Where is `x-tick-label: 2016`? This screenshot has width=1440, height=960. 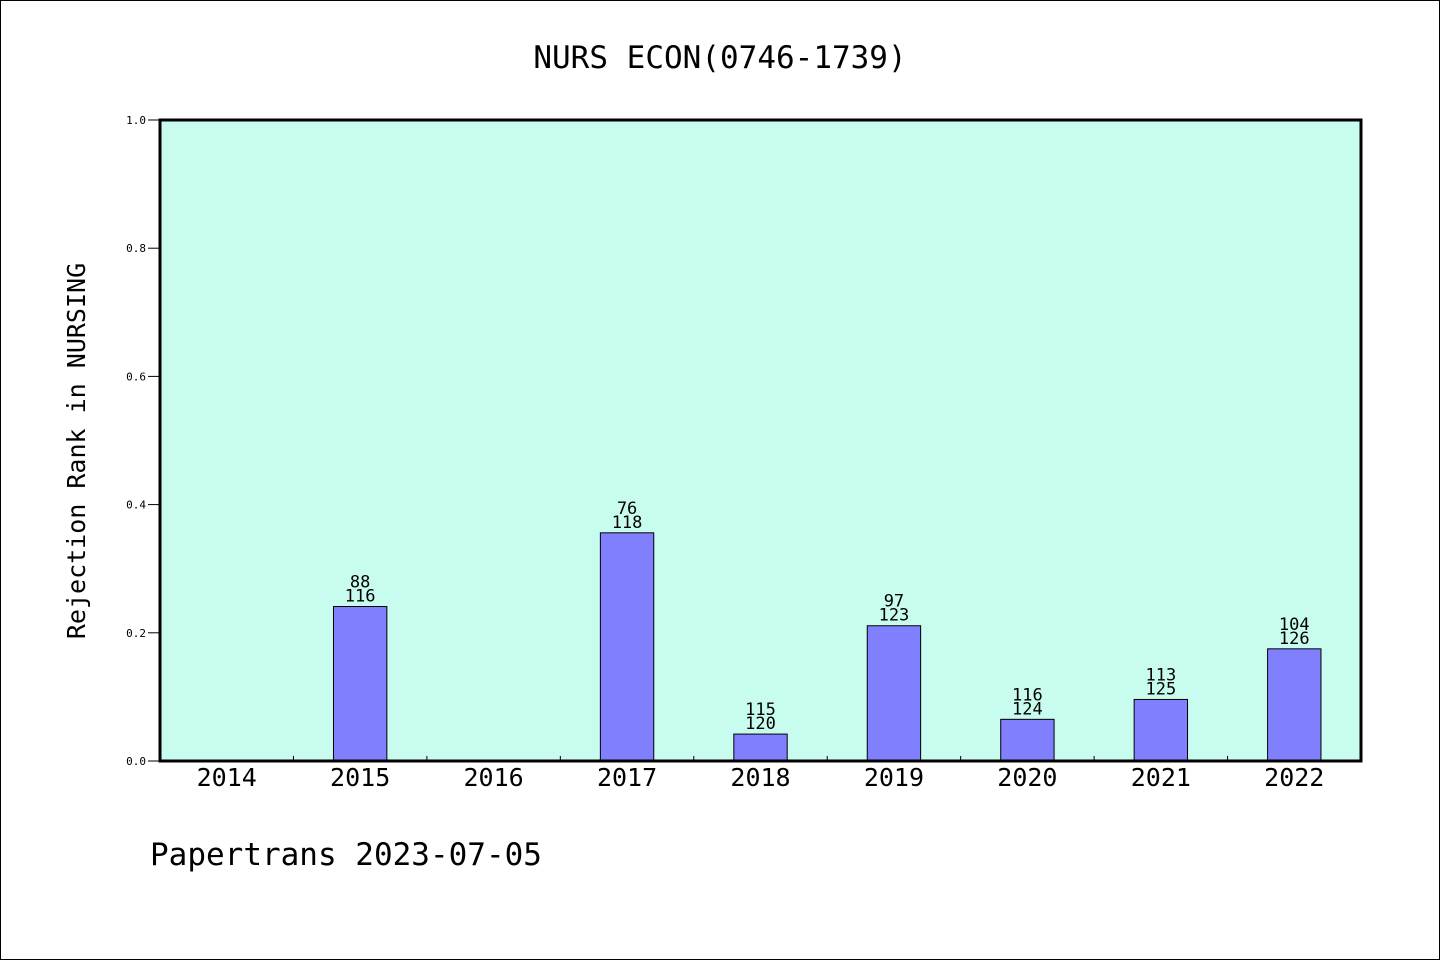 x-tick-label: 2016 is located at coordinates (494, 777).